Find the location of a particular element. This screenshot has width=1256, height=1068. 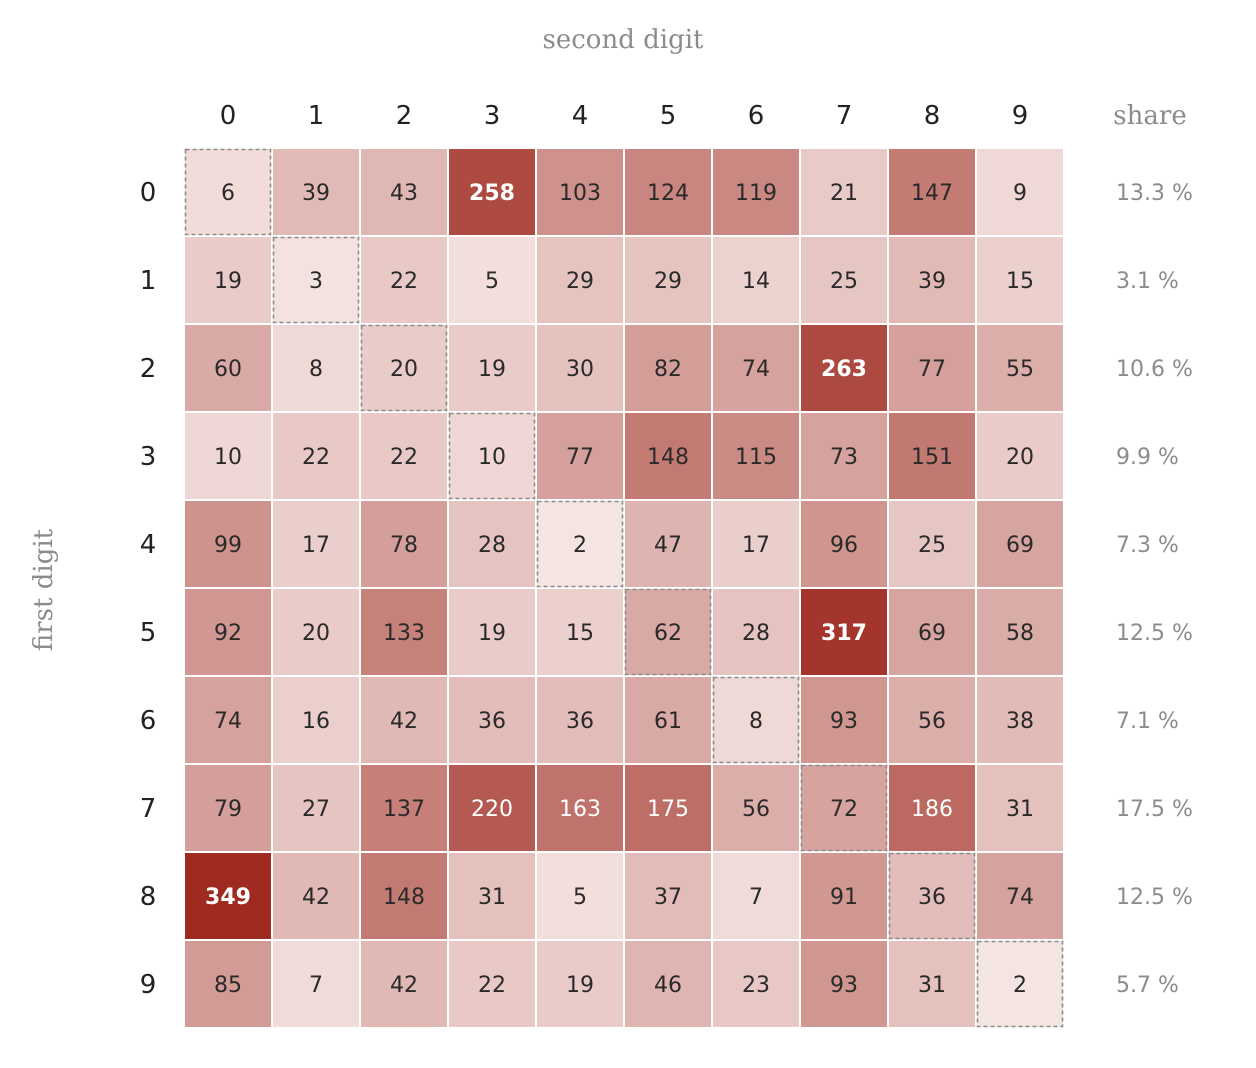

cell-label-0-3: 258 is located at coordinates (492, 193).